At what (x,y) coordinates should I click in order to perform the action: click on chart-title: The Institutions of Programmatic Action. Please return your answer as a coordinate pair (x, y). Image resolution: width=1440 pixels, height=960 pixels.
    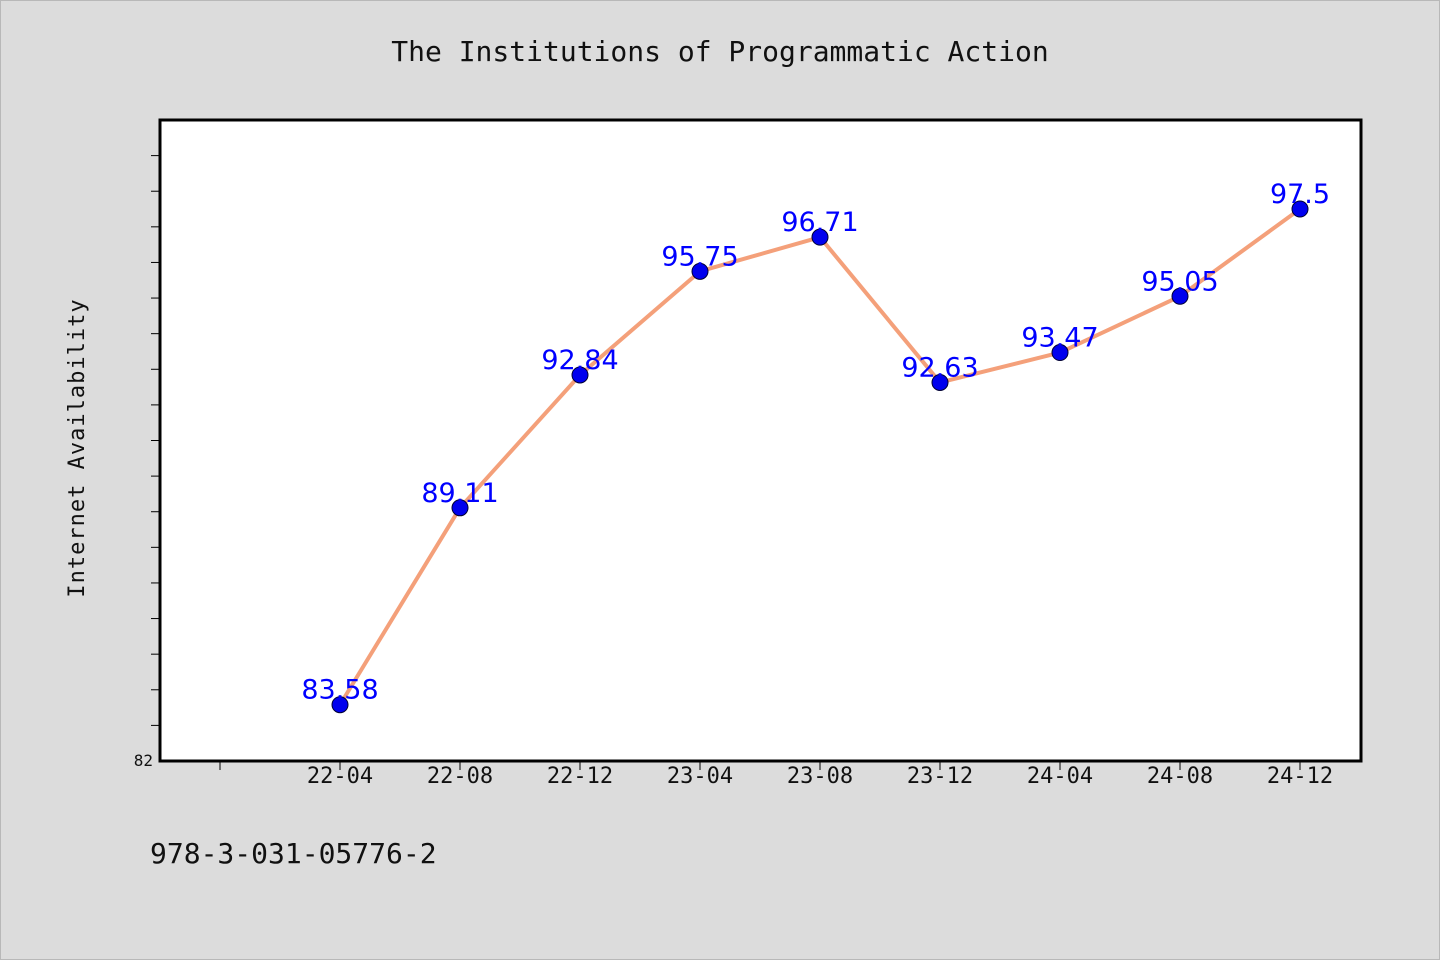
    Looking at the image, I should click on (719, 51).